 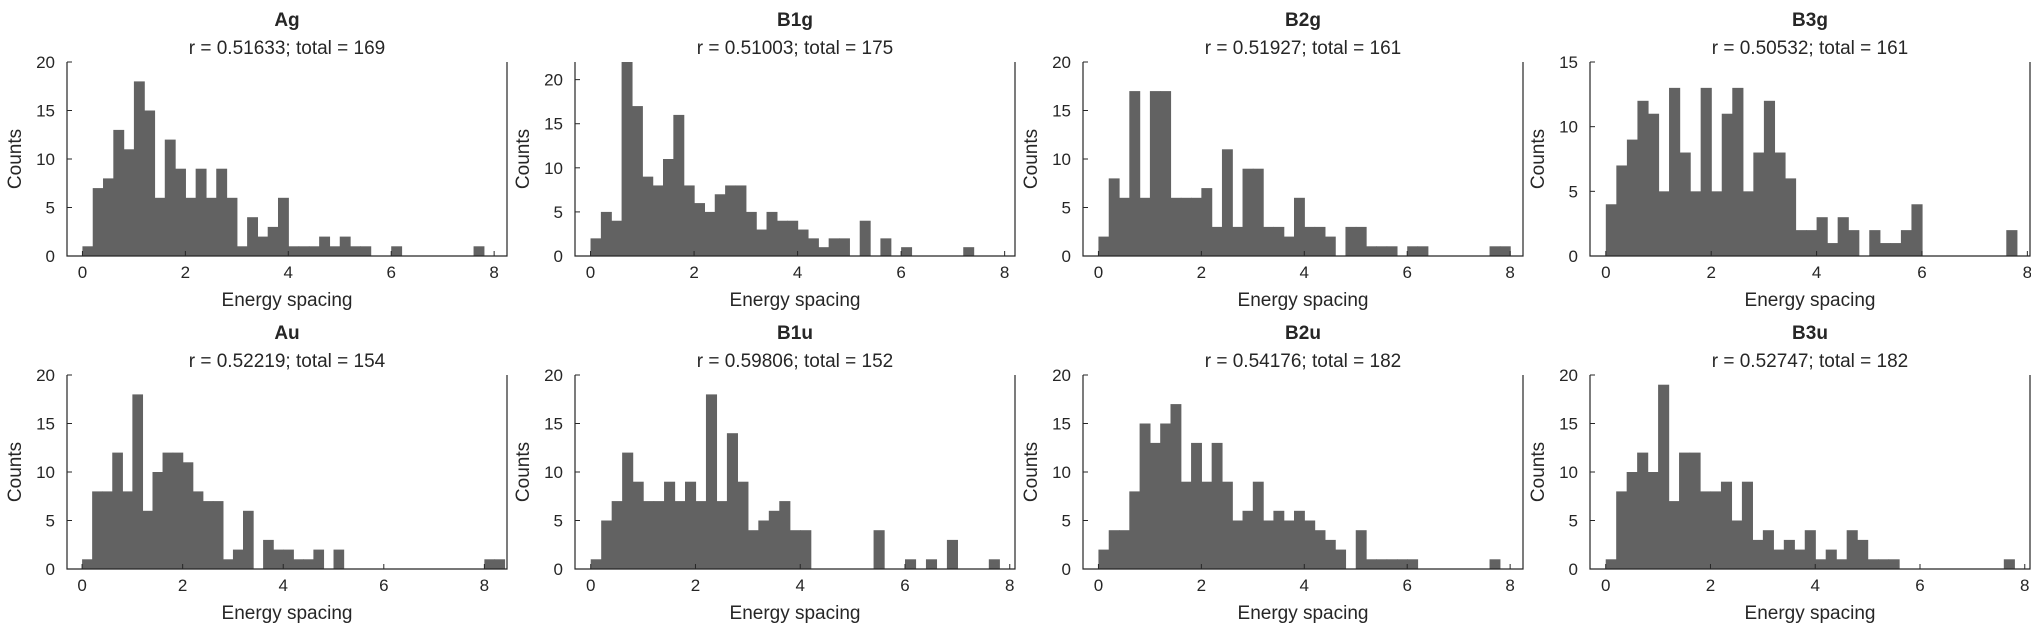 I want to click on panel-title: Ag, so click(x=286, y=20).